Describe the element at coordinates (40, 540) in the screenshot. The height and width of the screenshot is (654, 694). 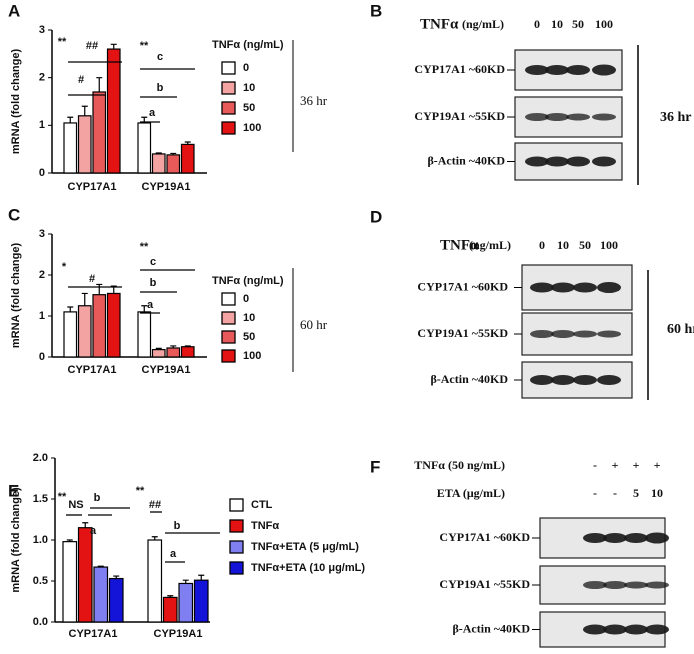
I see `y-tick-label: 1.0` at that location.